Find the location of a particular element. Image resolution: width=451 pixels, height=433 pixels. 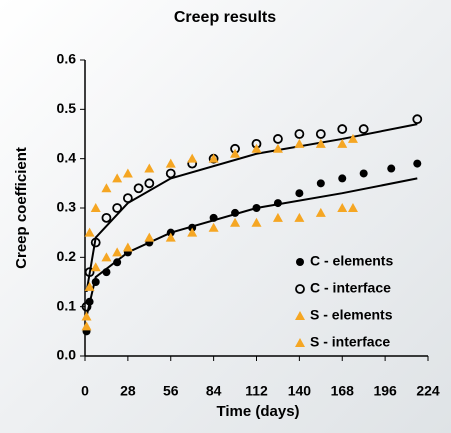

legend-label: C - elements is located at coordinates (351, 261).